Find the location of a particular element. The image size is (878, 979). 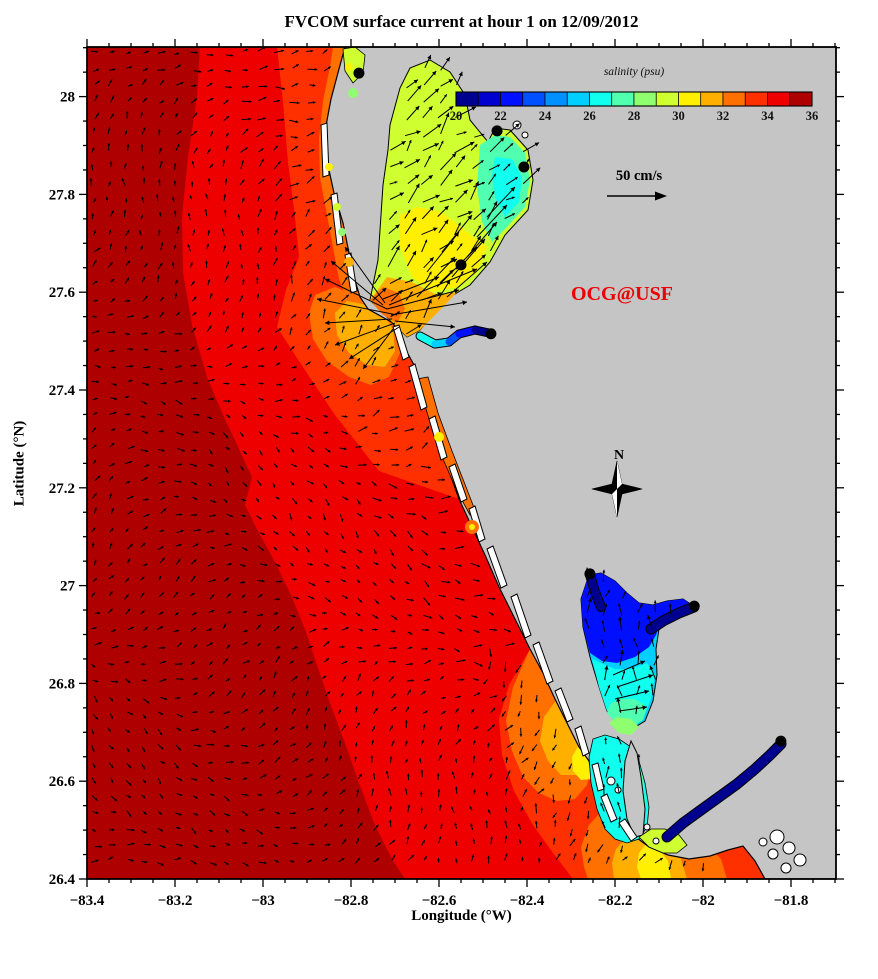

colorbar-tick-label: 30 is located at coordinates (678, 116).